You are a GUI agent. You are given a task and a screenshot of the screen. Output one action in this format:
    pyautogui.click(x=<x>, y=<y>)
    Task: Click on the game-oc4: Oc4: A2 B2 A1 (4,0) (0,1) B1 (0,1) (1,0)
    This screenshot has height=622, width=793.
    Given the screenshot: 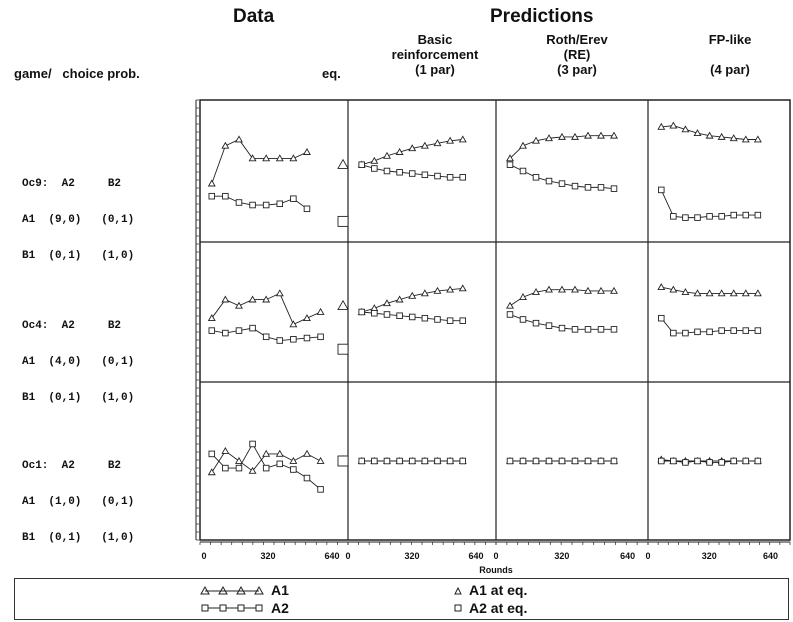 What is the action you would take?
    pyautogui.click(x=78, y=356)
    